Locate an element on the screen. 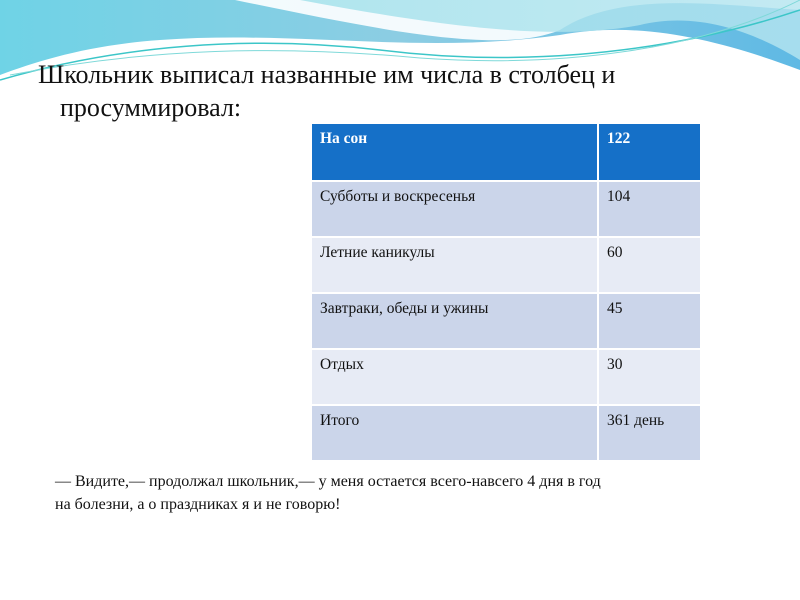 The width and height of the screenshot is (800, 600). table-cell-label: Субботы и воскресенья is located at coordinates (454, 209).